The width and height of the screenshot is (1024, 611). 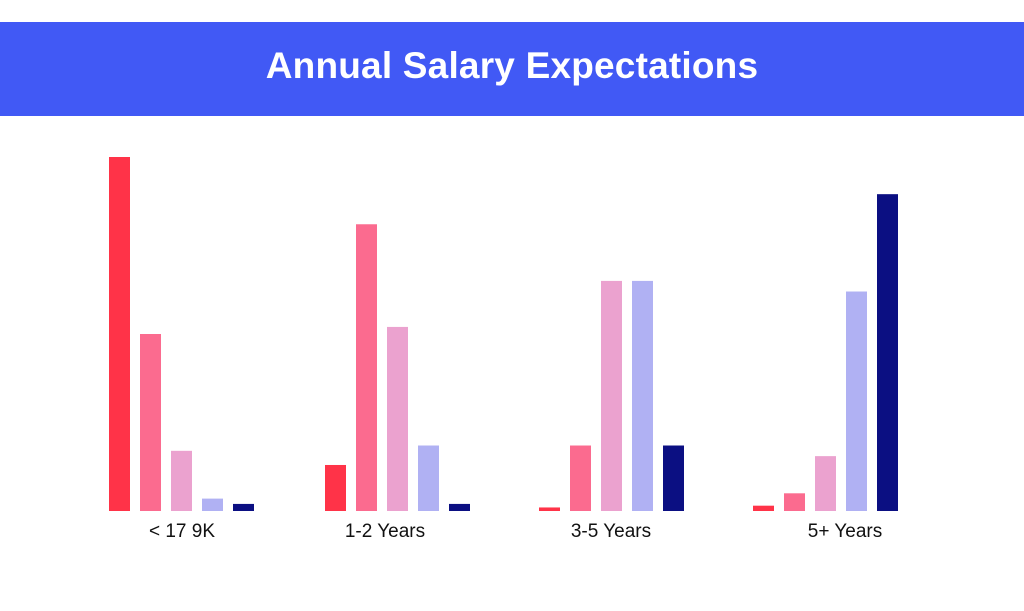 What do you see at coordinates (512, 65) in the screenshot?
I see `chart-title: Annual Salary Expectations` at bounding box center [512, 65].